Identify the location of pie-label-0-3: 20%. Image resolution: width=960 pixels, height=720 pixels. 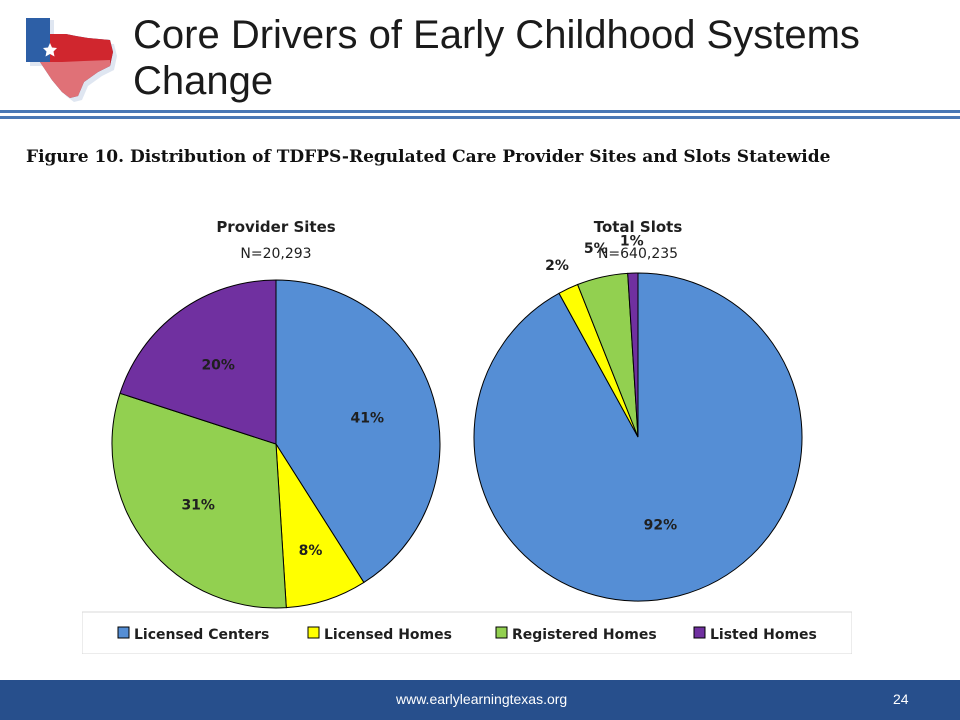
(218, 365).